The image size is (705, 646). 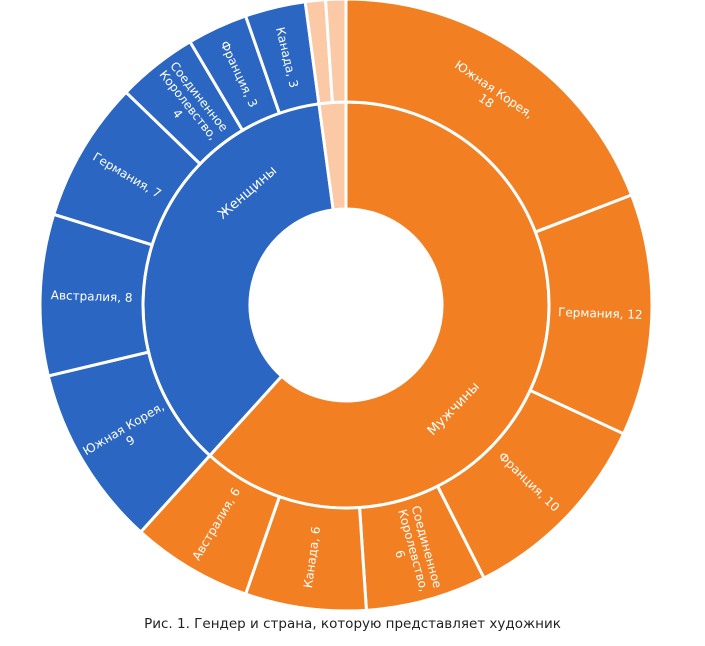 What do you see at coordinates (489, 117) in the screenshot?
I see `outer-slice-Мужчины-0` at bounding box center [489, 117].